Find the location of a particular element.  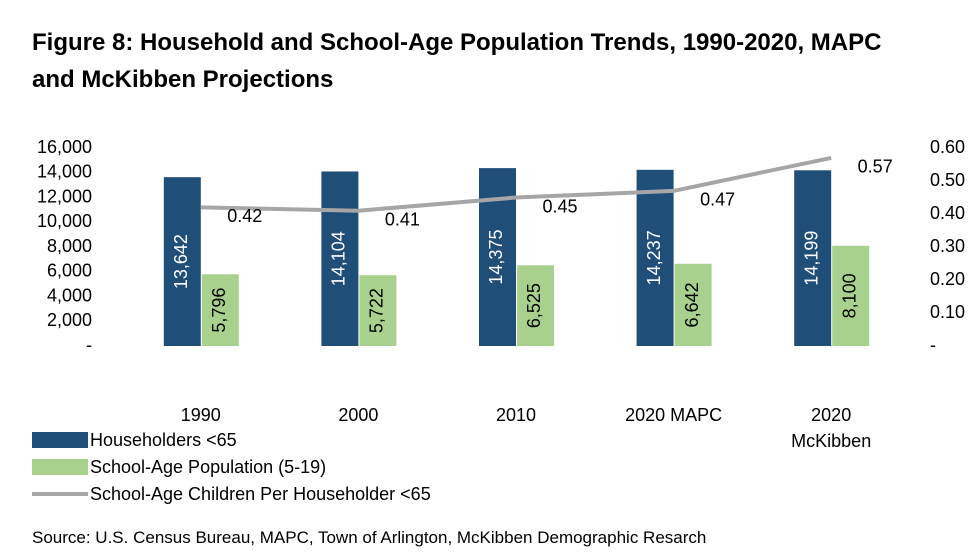

data-label: 6,525 is located at coordinates (534, 305).